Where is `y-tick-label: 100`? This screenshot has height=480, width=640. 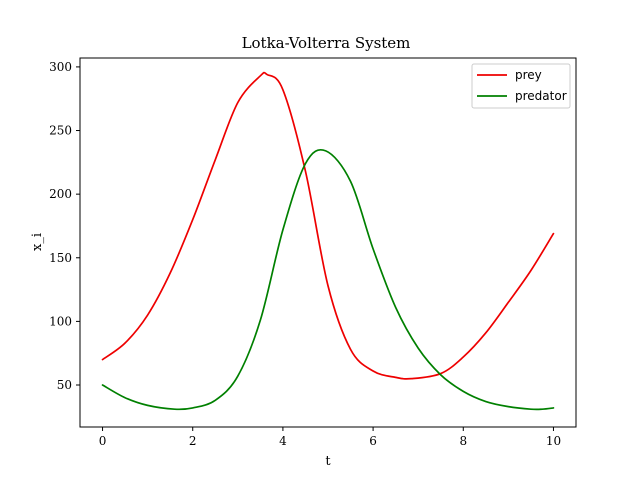 y-tick-label: 100 is located at coordinates (60, 321).